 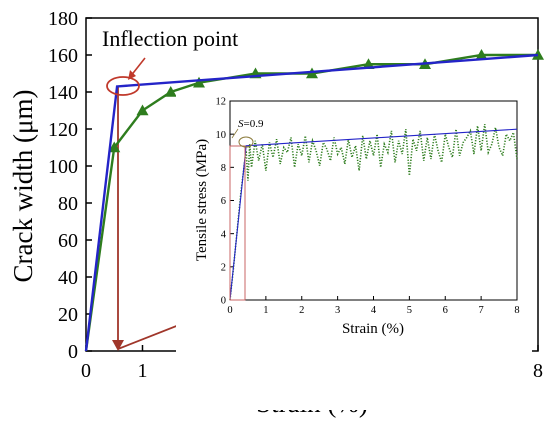 What do you see at coordinates (251, 124) in the screenshot?
I see `inset-s-label: S=0.9` at bounding box center [251, 124].